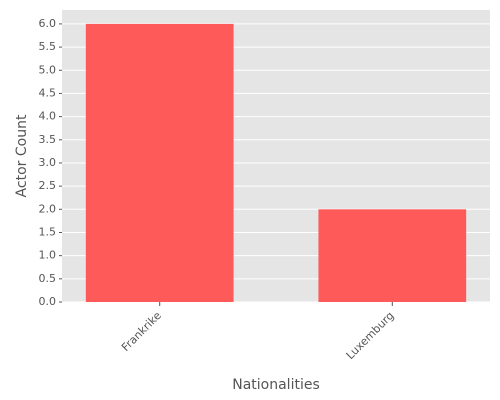 The width and height of the screenshot is (500, 400). What do you see at coordinates (48, 301) in the screenshot?
I see `y-tick-label: 0.0` at bounding box center [48, 301].